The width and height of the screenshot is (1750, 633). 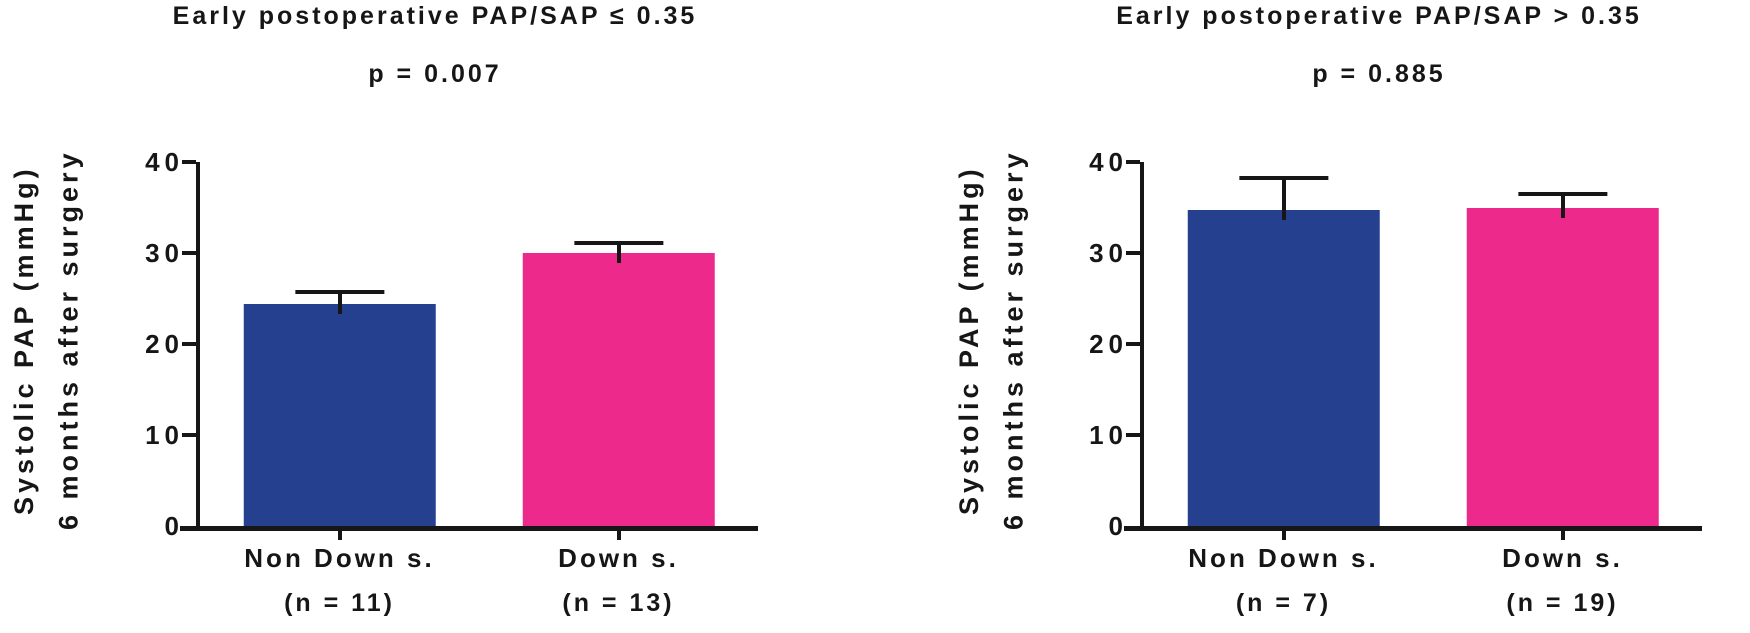 What do you see at coordinates (1283, 603) in the screenshot?
I see `x-n-label: (n = 7)` at bounding box center [1283, 603].